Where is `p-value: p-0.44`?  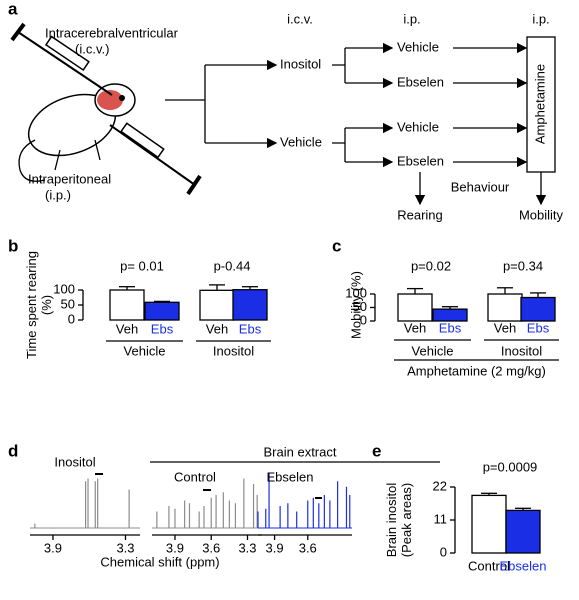 p-value: p-0.44 is located at coordinates (232, 265).